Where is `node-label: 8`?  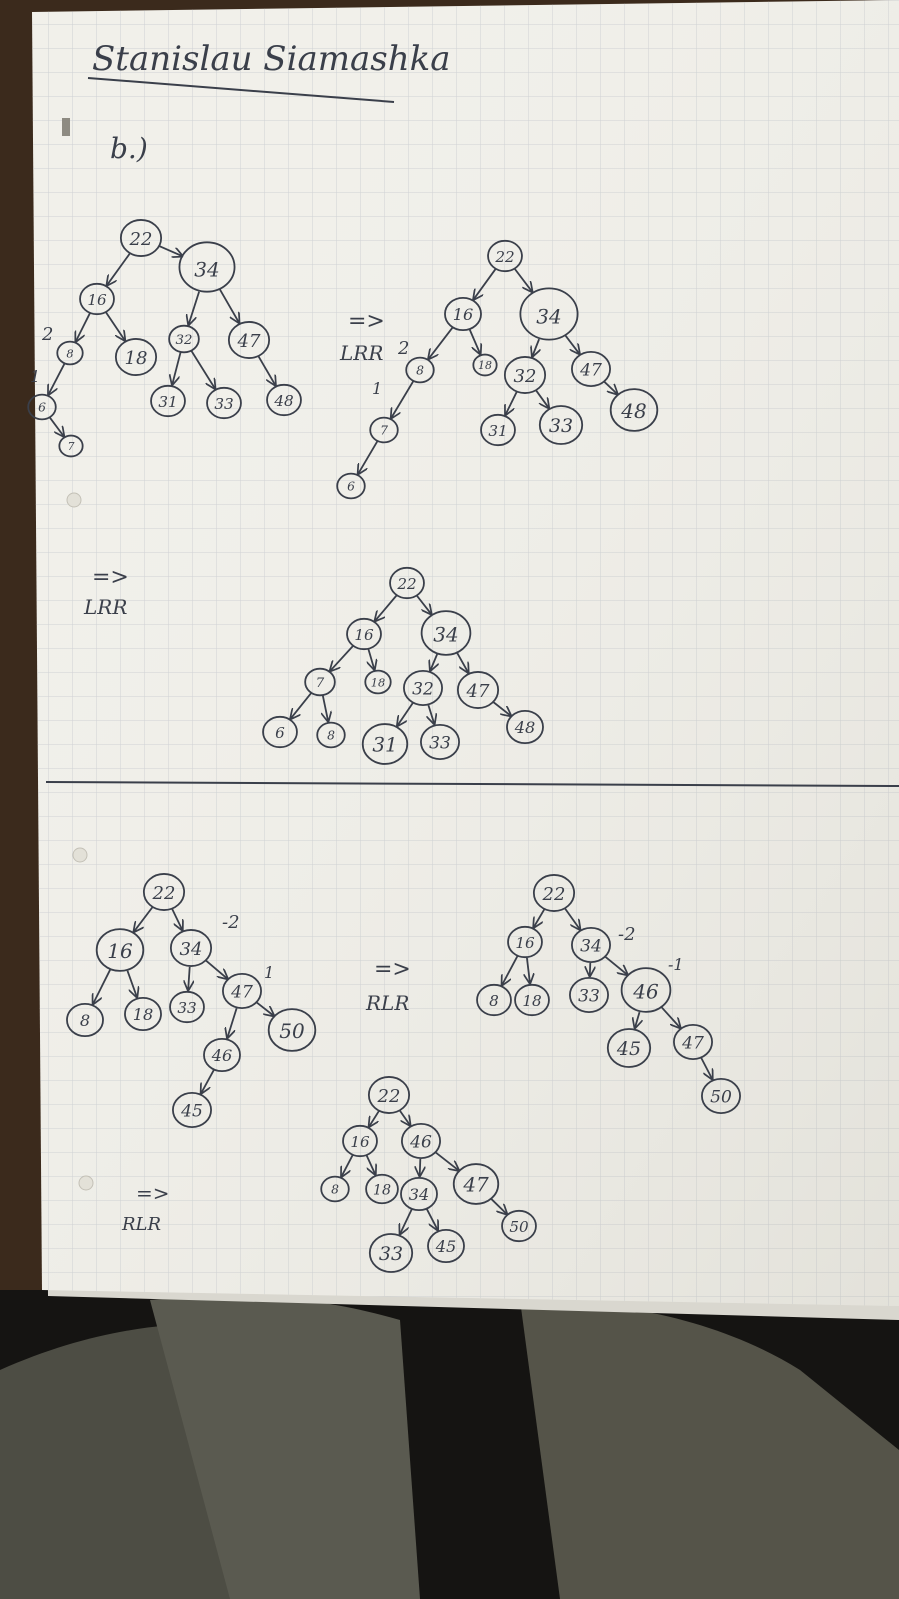 node-label: 8 is located at coordinates (335, 1190).